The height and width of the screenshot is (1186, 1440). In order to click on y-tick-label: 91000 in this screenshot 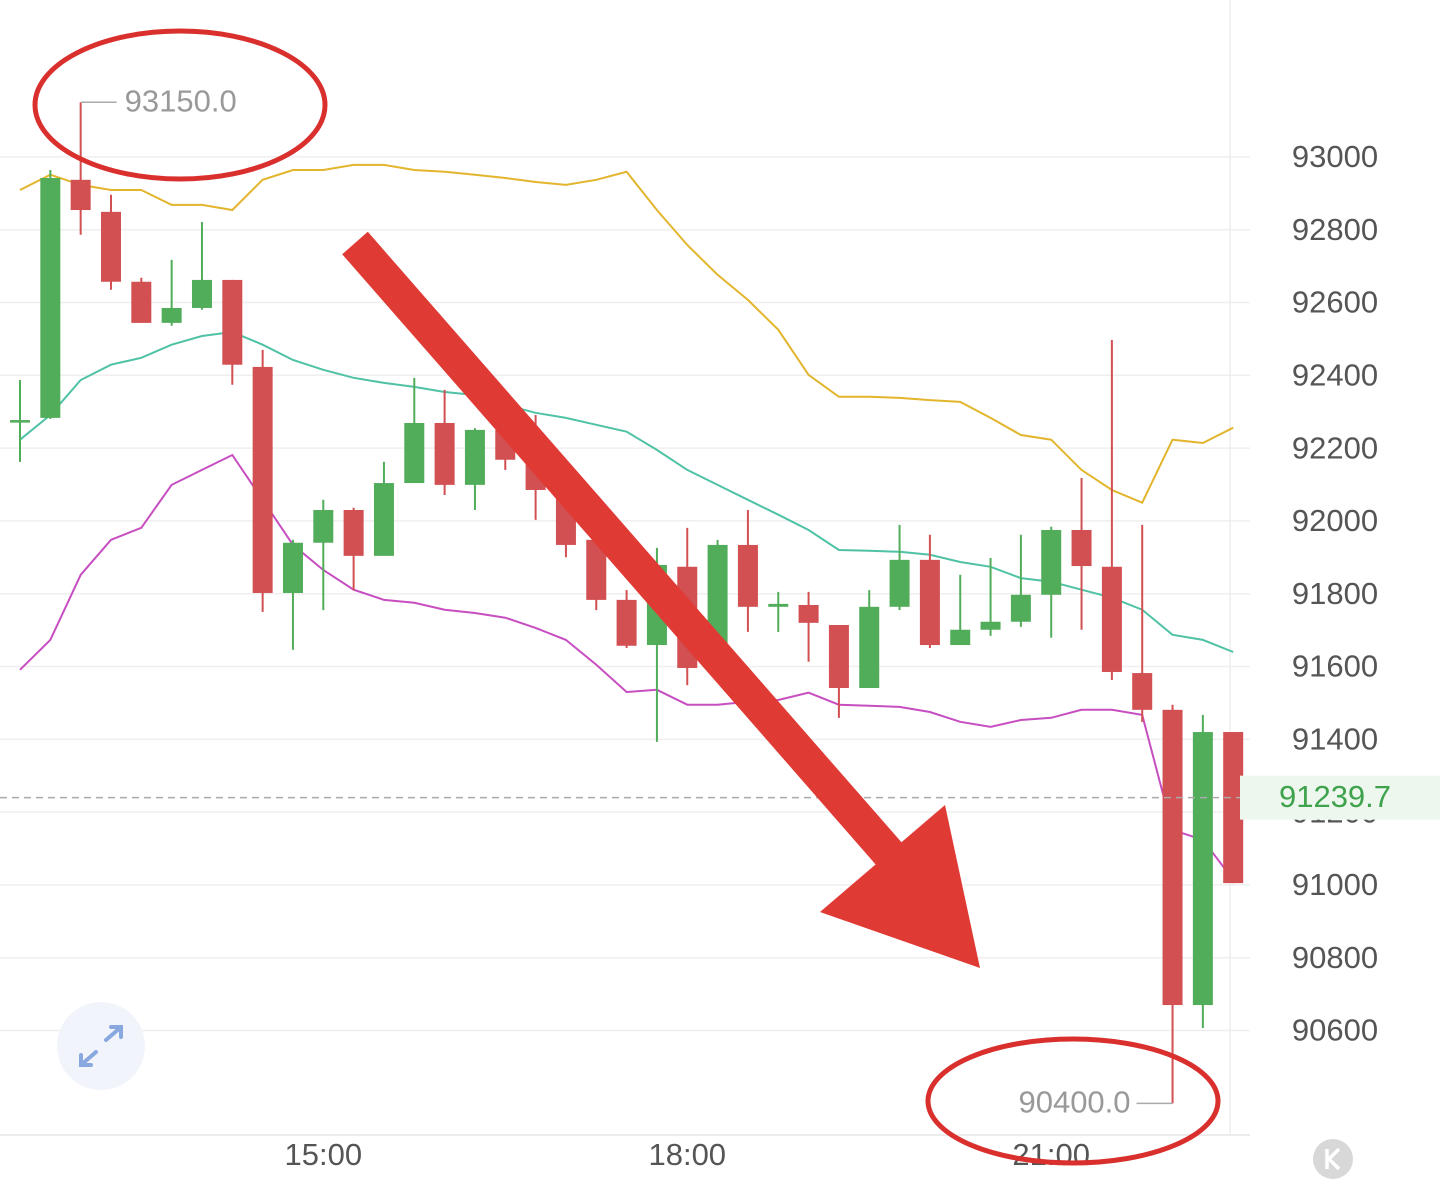, I will do `click(1335, 884)`.